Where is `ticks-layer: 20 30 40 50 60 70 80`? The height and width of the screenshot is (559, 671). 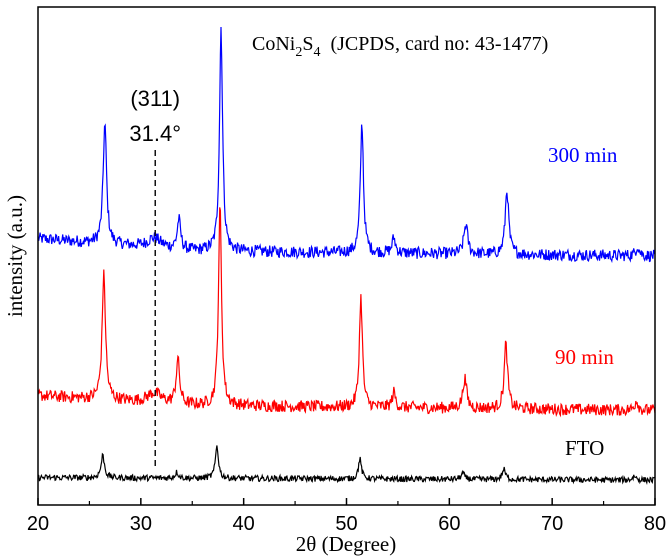
ticks-layer: 20 30 40 50 60 70 80 is located at coordinates (346, 516).